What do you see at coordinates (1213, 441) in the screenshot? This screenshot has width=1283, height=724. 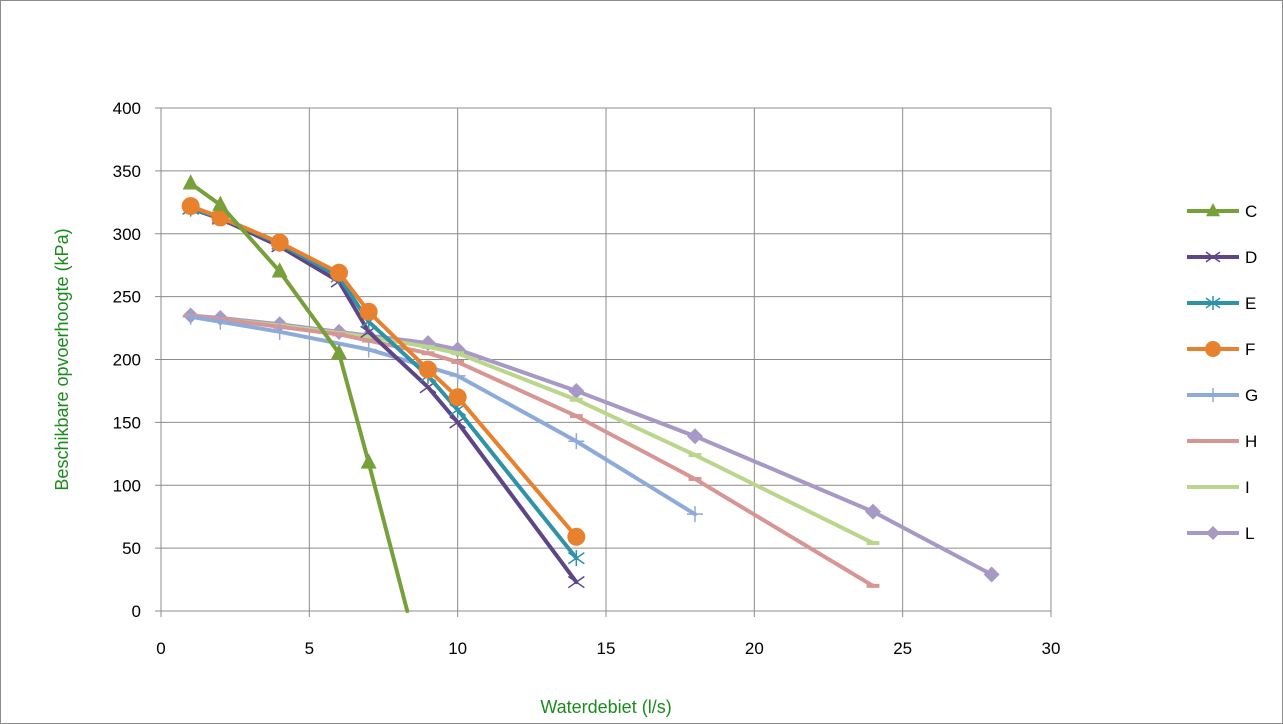 I see `legend-marker-H` at bounding box center [1213, 441].